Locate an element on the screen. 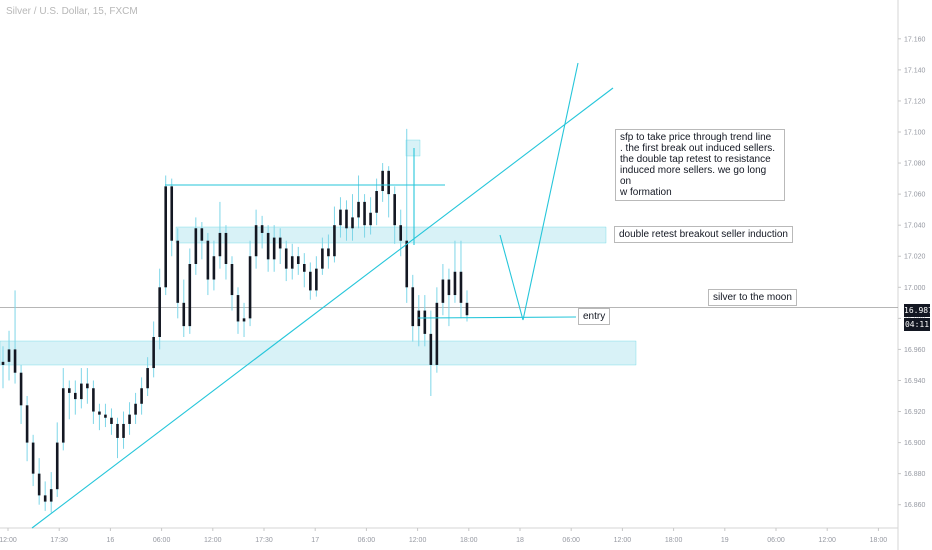 Image resolution: width=932 pixels, height=550 pixels. y-tick-label: 16.900 is located at coordinates (915, 443).